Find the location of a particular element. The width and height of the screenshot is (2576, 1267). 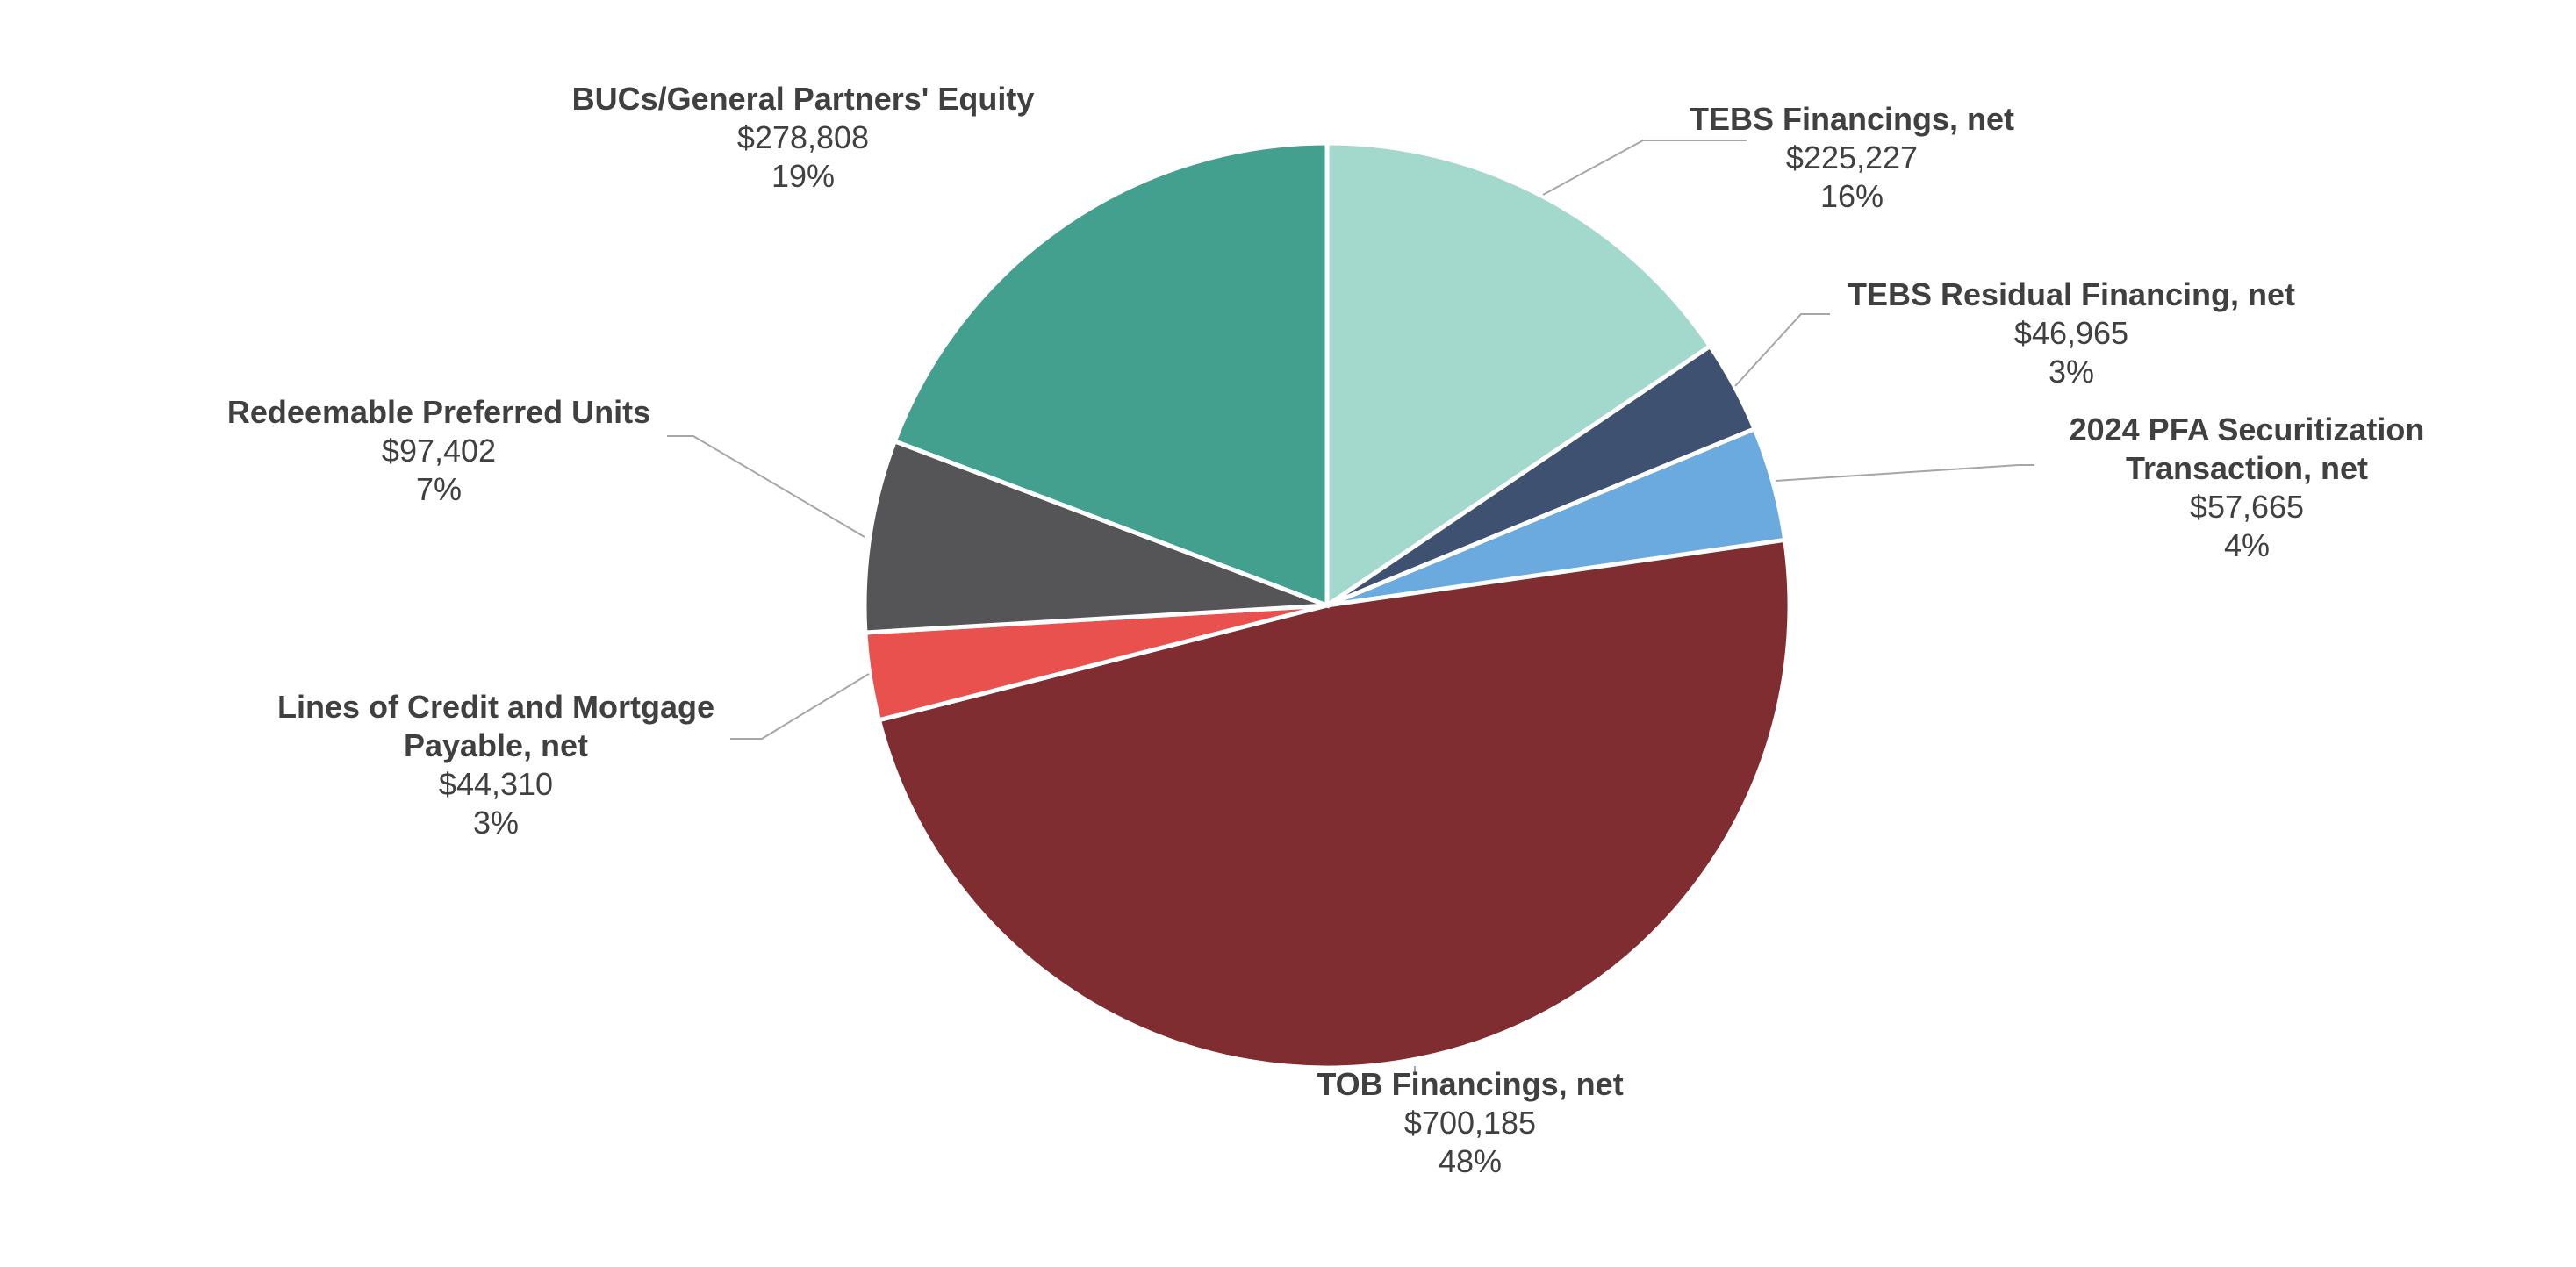

leader-line-lines-of-credit-and-mortgage-payable-net is located at coordinates (800, 706).